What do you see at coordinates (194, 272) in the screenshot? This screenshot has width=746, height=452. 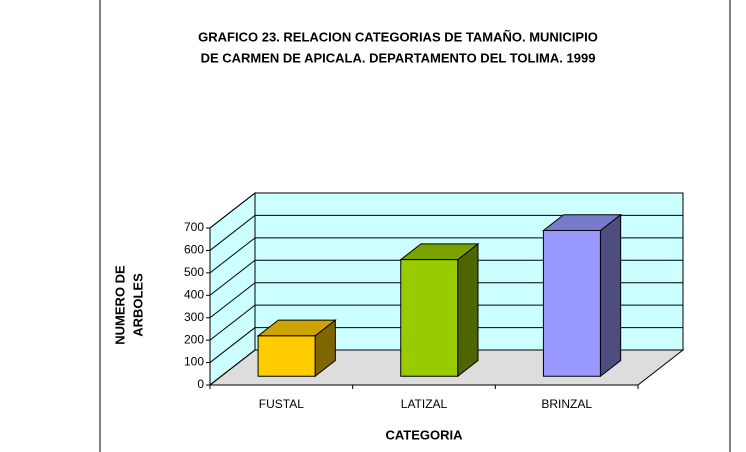 I see `y-tick-label: 500` at bounding box center [194, 272].